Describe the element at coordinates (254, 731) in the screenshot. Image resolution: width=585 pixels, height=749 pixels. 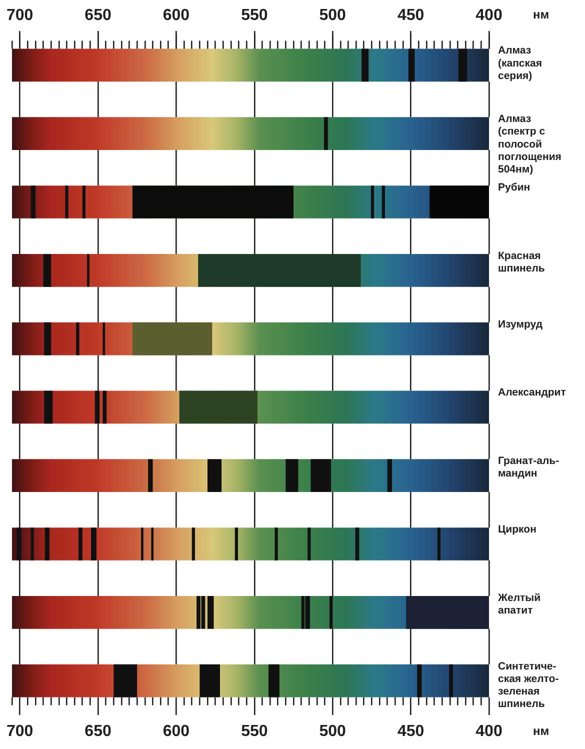
I see `x2-tick-label: 550` at that location.